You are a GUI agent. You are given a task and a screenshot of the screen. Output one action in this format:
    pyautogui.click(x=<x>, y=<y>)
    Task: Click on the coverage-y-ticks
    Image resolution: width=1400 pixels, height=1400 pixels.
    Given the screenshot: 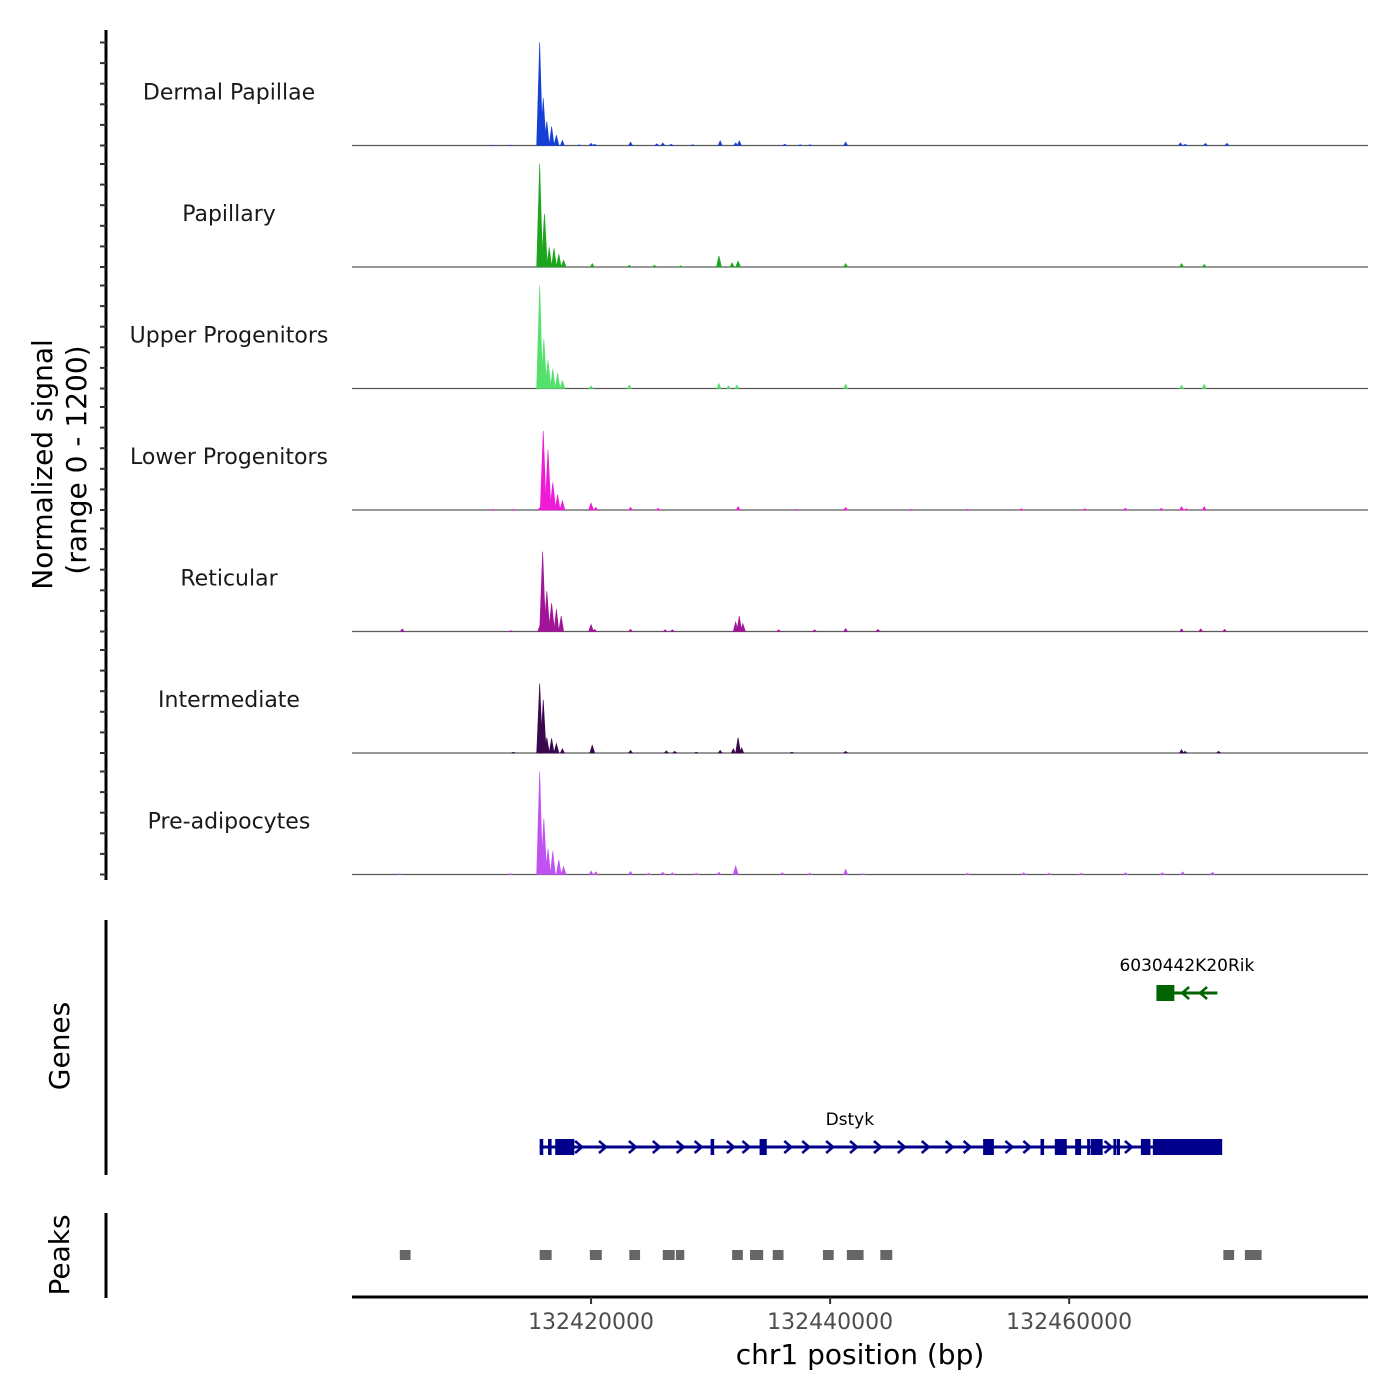 What is the action you would take?
    pyautogui.click(x=103, y=458)
    